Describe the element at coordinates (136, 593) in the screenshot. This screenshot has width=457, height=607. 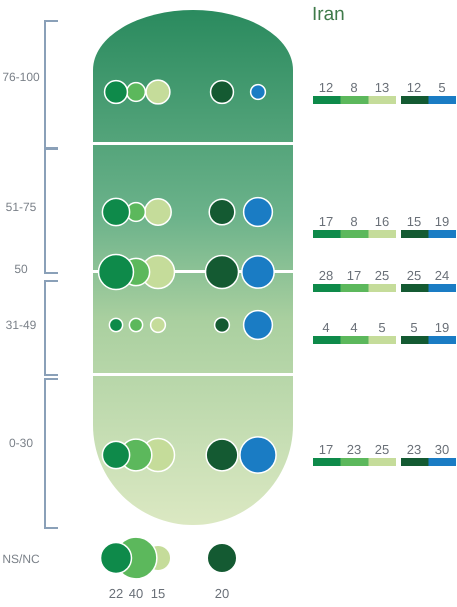
I see `data-label: 40` at that location.